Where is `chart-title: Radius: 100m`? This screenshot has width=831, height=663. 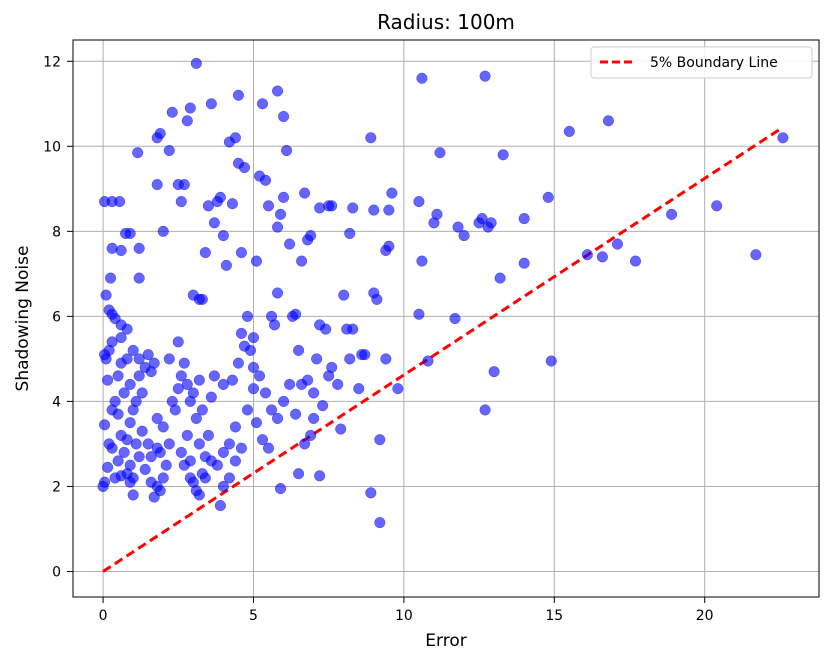 chart-title: Radius: 100m is located at coordinates (446, 22).